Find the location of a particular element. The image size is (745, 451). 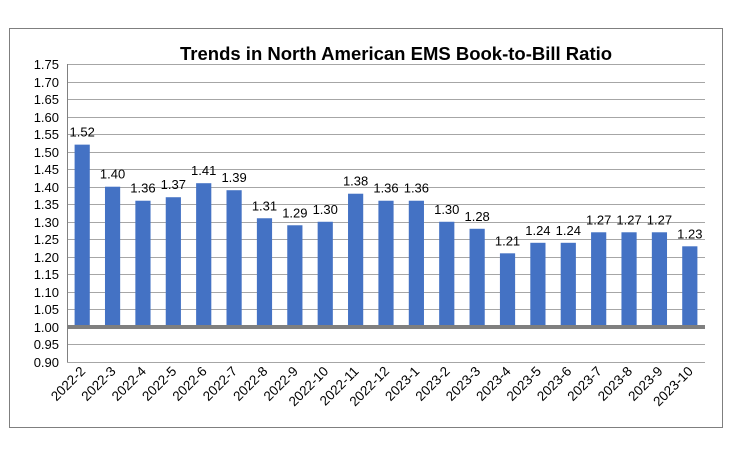

data-label: 1.29 is located at coordinates (294, 212).